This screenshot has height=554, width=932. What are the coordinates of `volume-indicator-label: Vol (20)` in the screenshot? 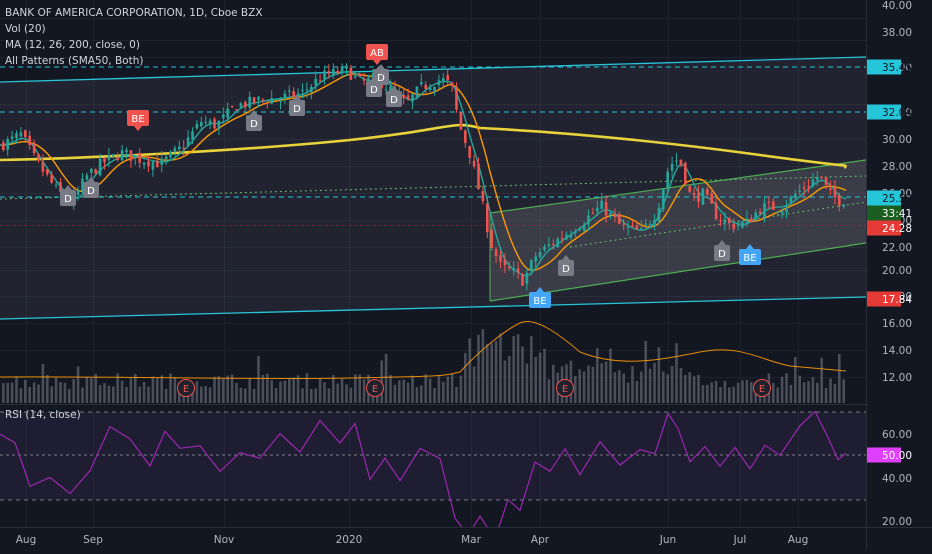 It's located at (25, 29).